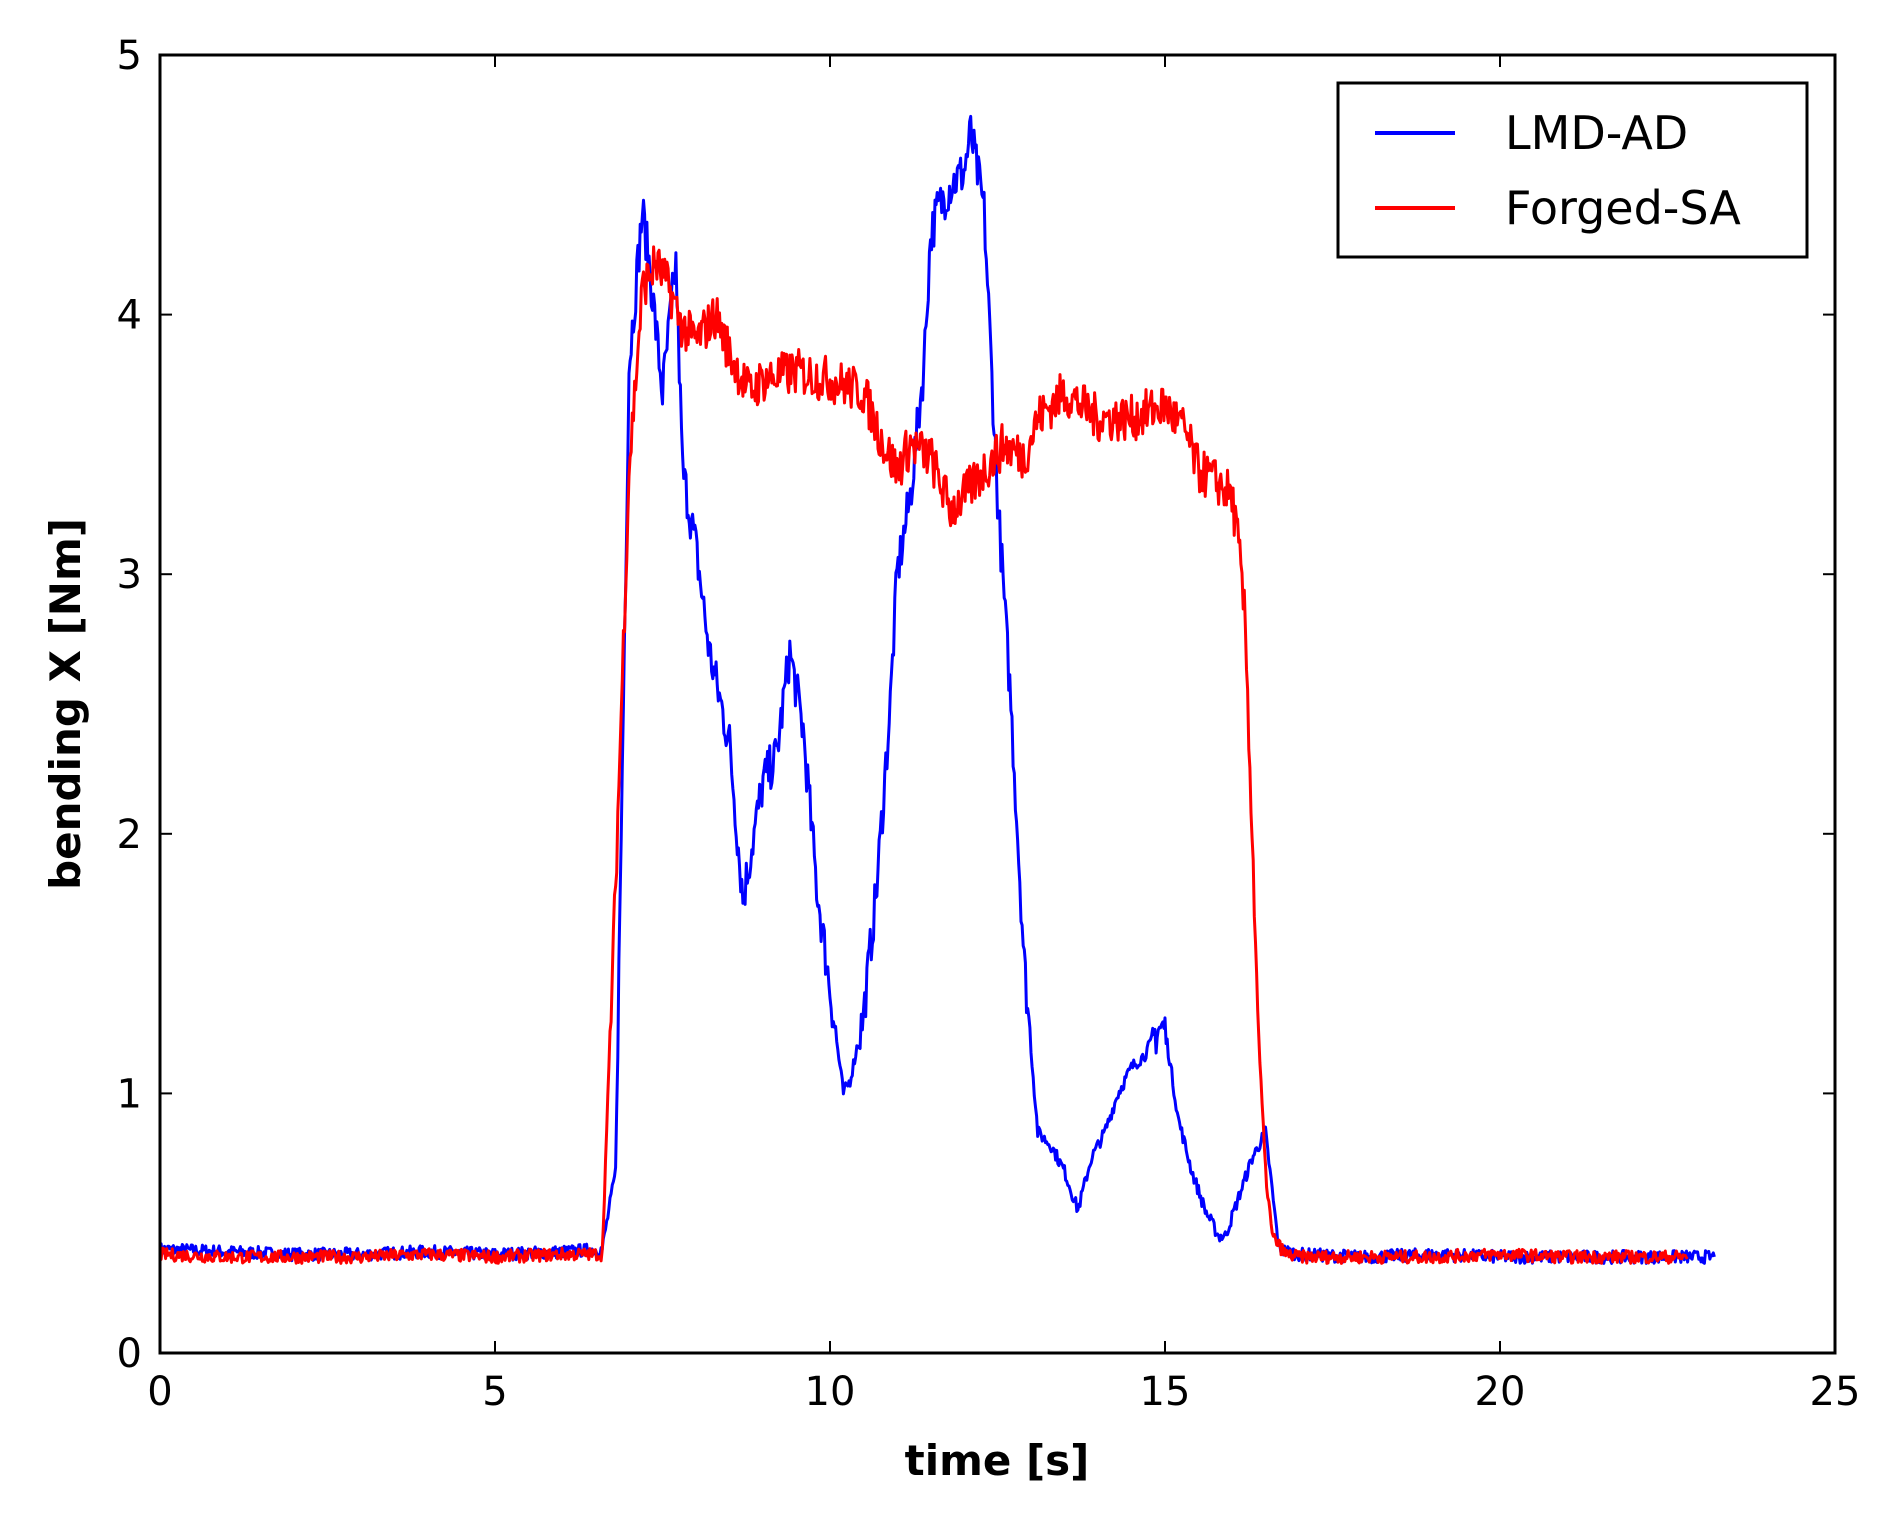 This screenshot has width=1885, height=1516. What do you see at coordinates (129, 1094) in the screenshot?
I see `y-tick-label: 1` at bounding box center [129, 1094].